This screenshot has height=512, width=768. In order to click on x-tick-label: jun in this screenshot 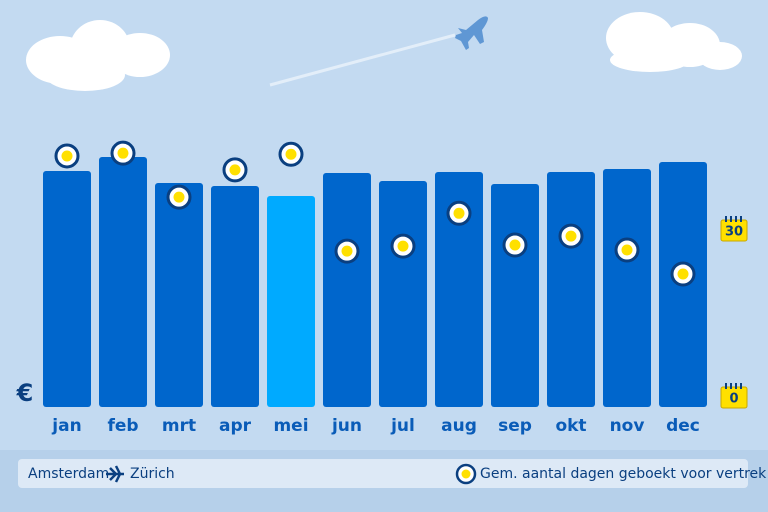, I will do `click(346, 426)`.